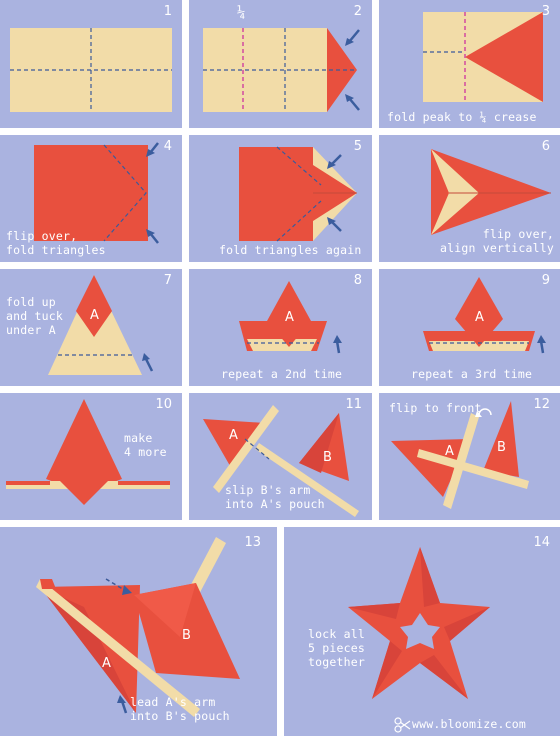 This screenshot has height=736, width=560. What do you see at coordinates (485, 412) in the screenshot?
I see `flip-icon` at bounding box center [485, 412].